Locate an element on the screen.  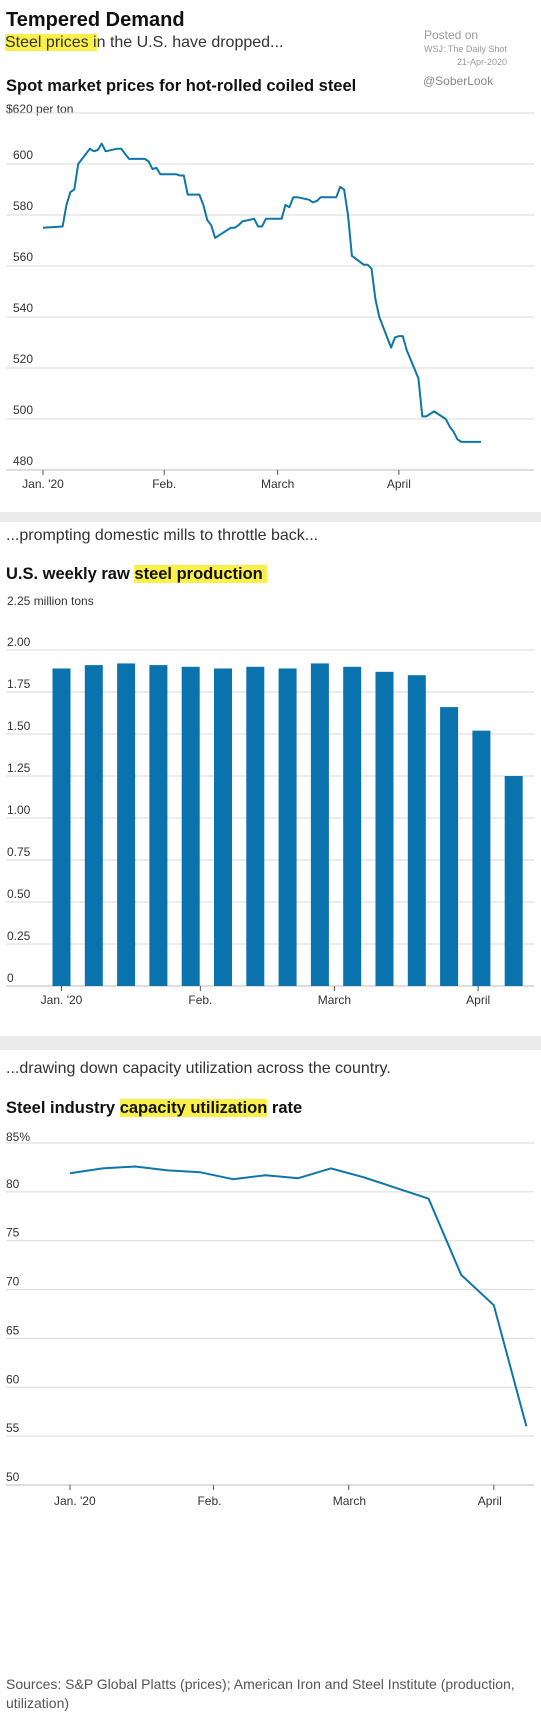
y-tick-label: 1.75 is located at coordinates (19, 684).